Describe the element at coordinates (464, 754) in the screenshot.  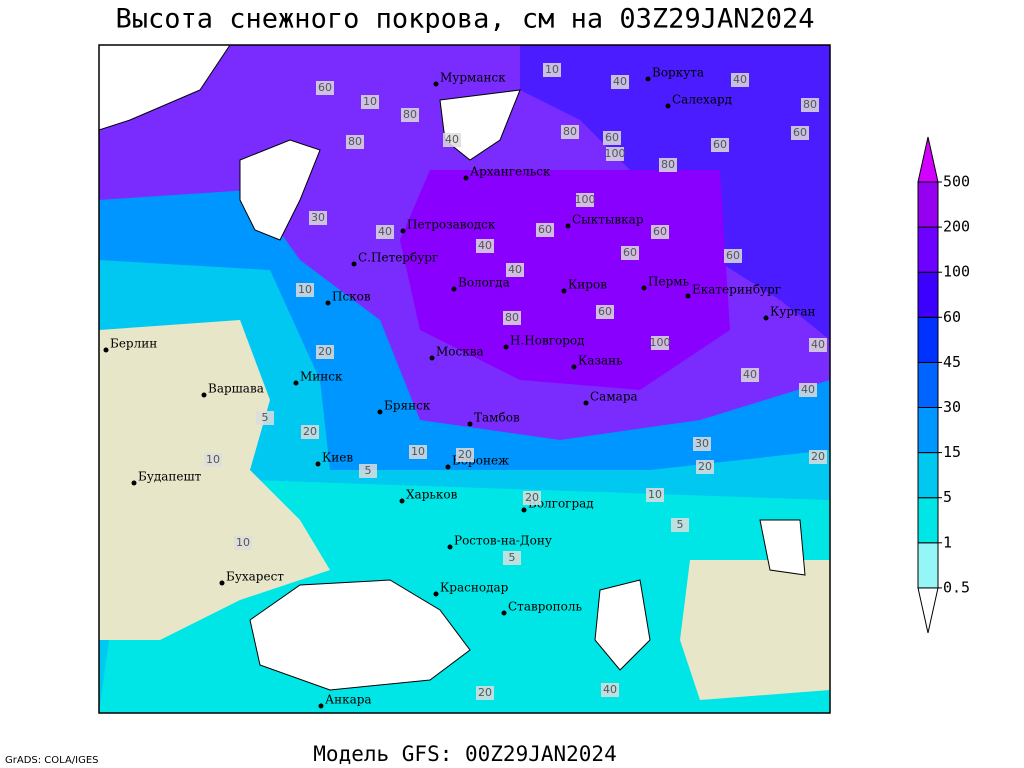
I see `footer: Модель GFS: 00Z29JAN2024` at that location.